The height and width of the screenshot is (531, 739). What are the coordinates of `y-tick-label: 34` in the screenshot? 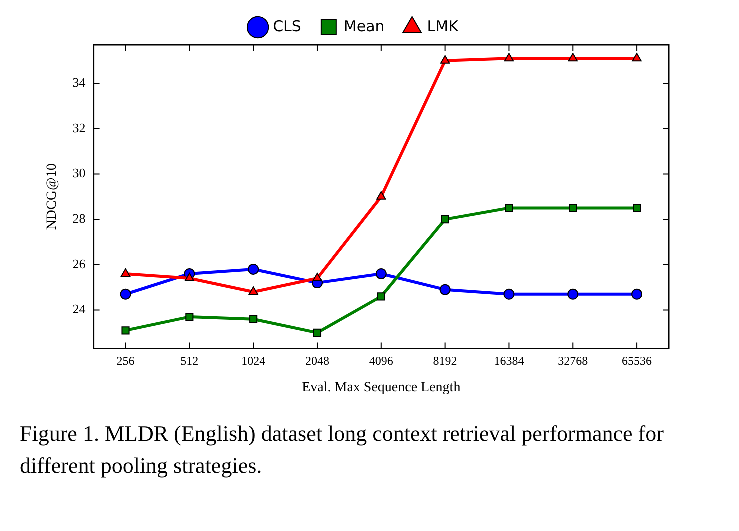 It's located at (79, 82).